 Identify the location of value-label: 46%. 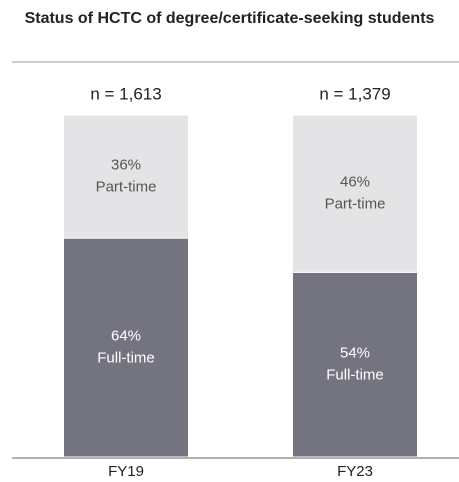
(355, 182).